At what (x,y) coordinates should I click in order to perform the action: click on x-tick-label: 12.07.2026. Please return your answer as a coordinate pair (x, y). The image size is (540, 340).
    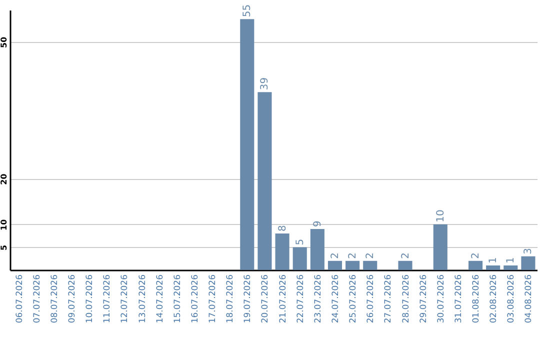
    Looking at the image, I should click on (125, 299).